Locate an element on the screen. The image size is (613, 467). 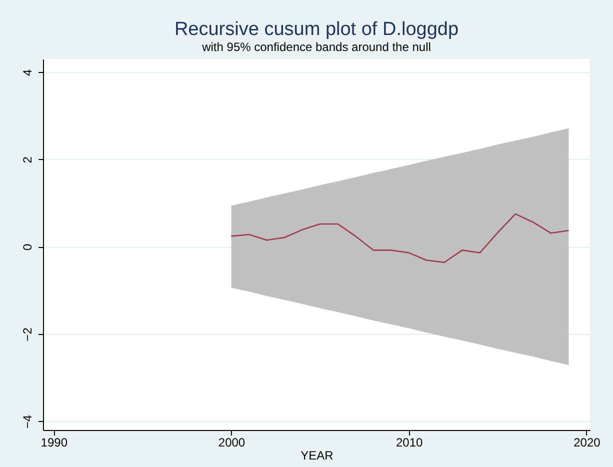
line-series is located at coordinates (400, 238).